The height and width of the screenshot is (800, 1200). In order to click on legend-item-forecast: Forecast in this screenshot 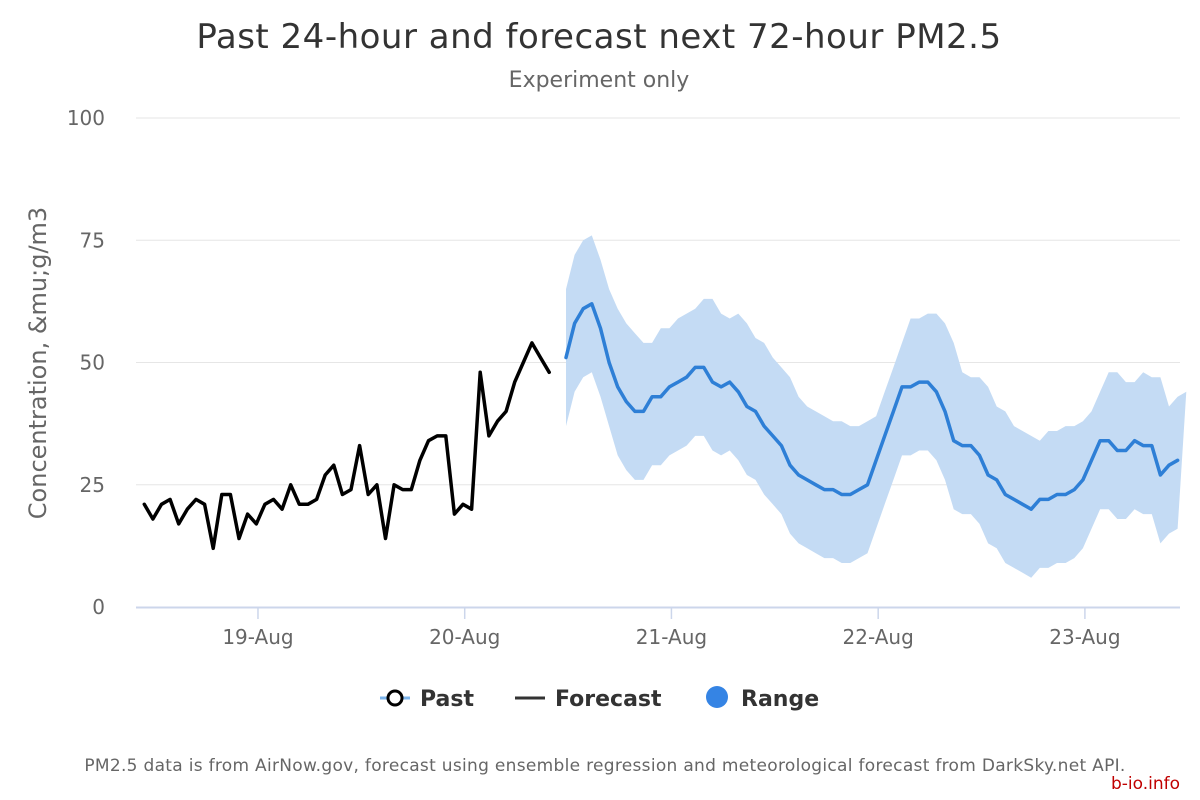, I will do `click(588, 699)`.